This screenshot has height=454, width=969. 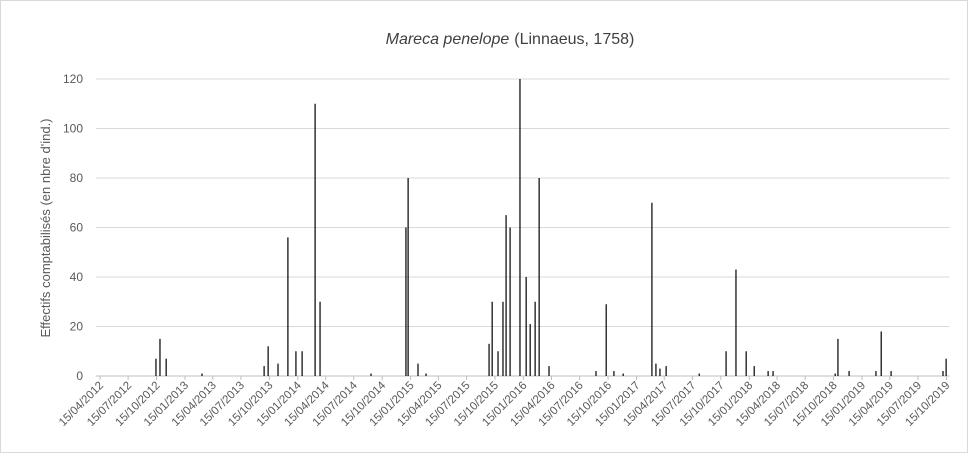 What do you see at coordinates (73, 79) in the screenshot?
I see `y-tick-label: 120` at bounding box center [73, 79].